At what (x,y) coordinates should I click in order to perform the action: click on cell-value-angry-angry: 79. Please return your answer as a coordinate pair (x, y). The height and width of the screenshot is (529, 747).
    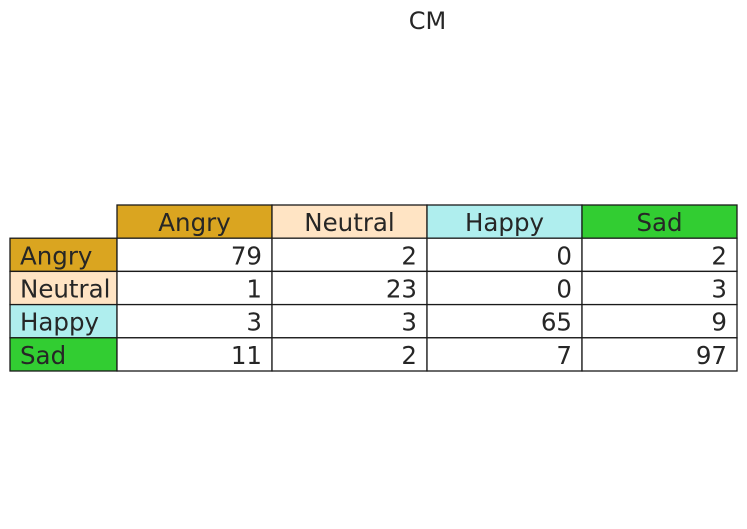
    Looking at the image, I should click on (246, 255).